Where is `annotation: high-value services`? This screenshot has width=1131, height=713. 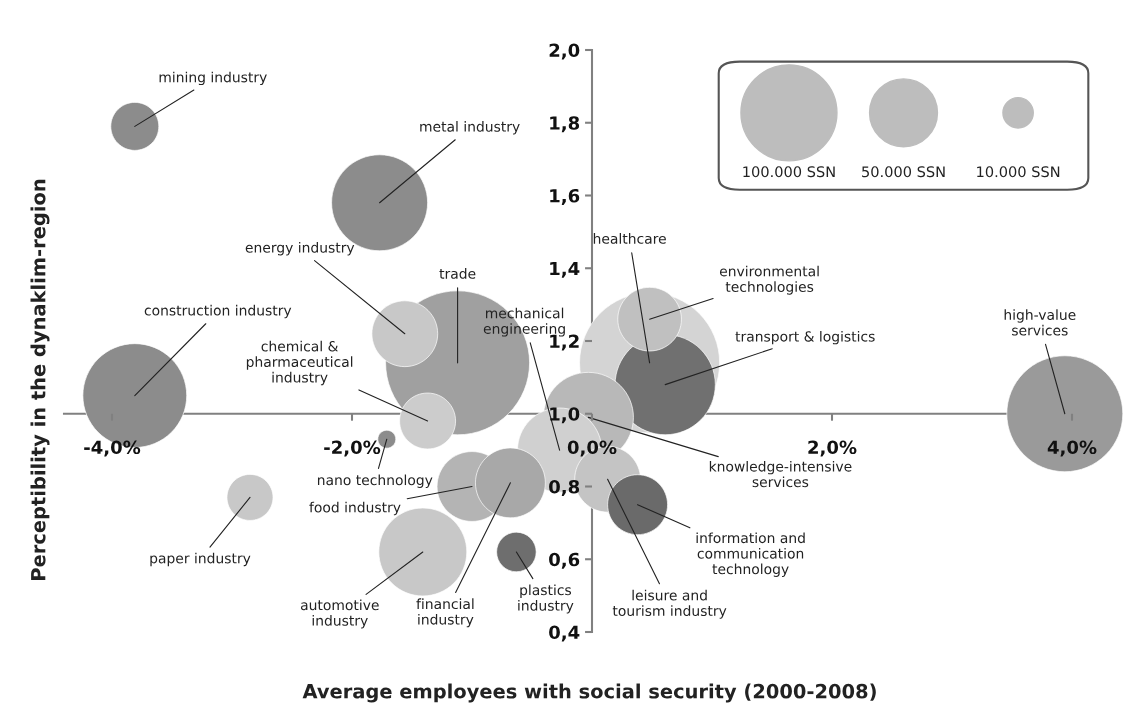
annotation: high-value services is located at coordinates (1040, 322).